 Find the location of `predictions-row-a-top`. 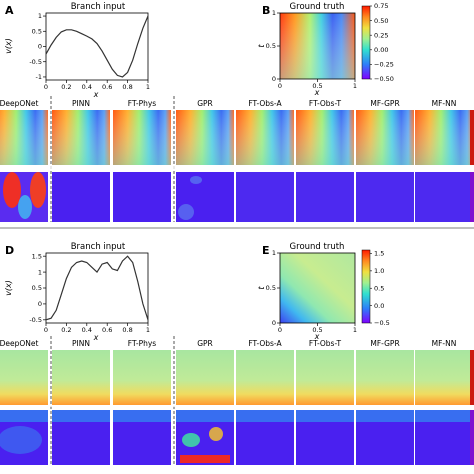

predictions-row-a-top is located at coordinates (237, 137).